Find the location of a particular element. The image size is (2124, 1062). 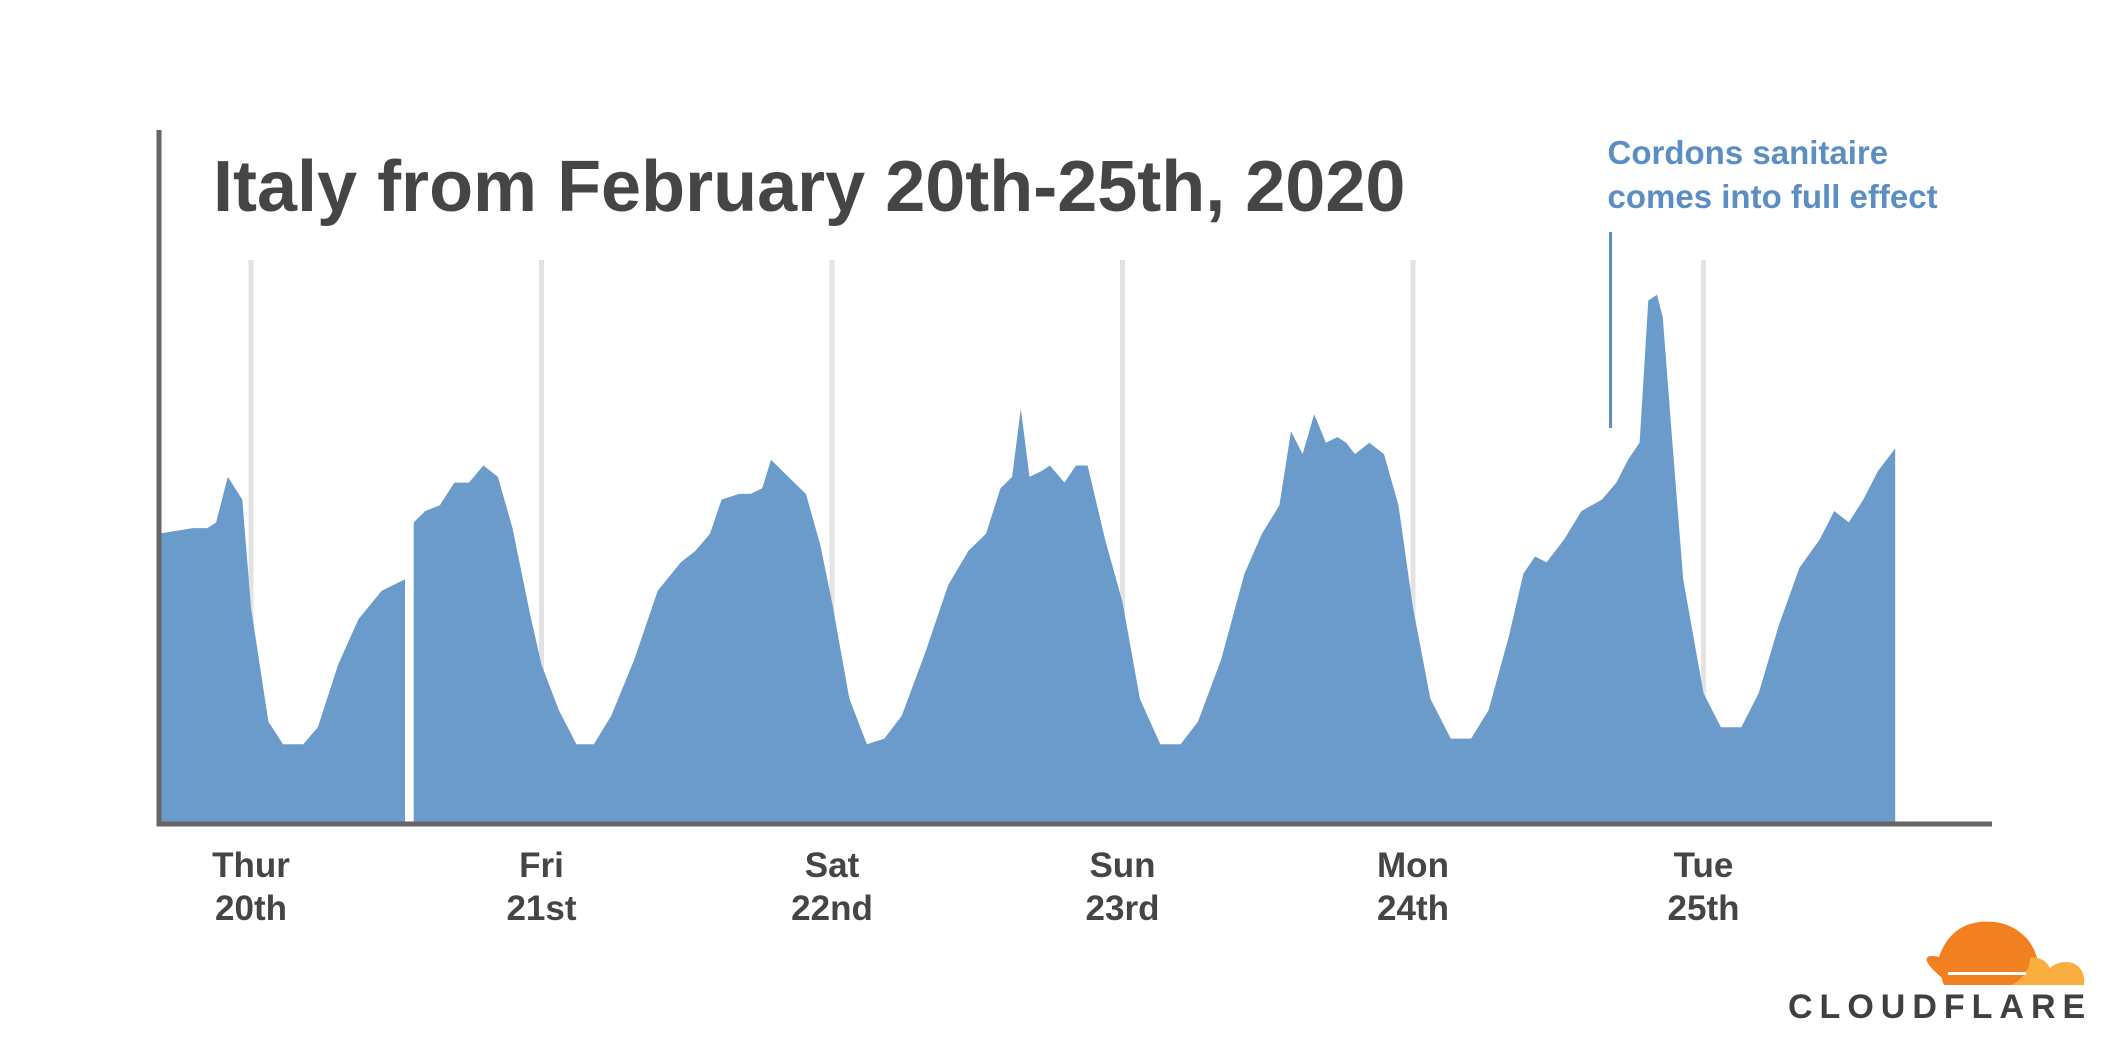

cordons-sanitaire-annotation: Cordons sanitaire comes into full effect is located at coordinates (1773, 281).